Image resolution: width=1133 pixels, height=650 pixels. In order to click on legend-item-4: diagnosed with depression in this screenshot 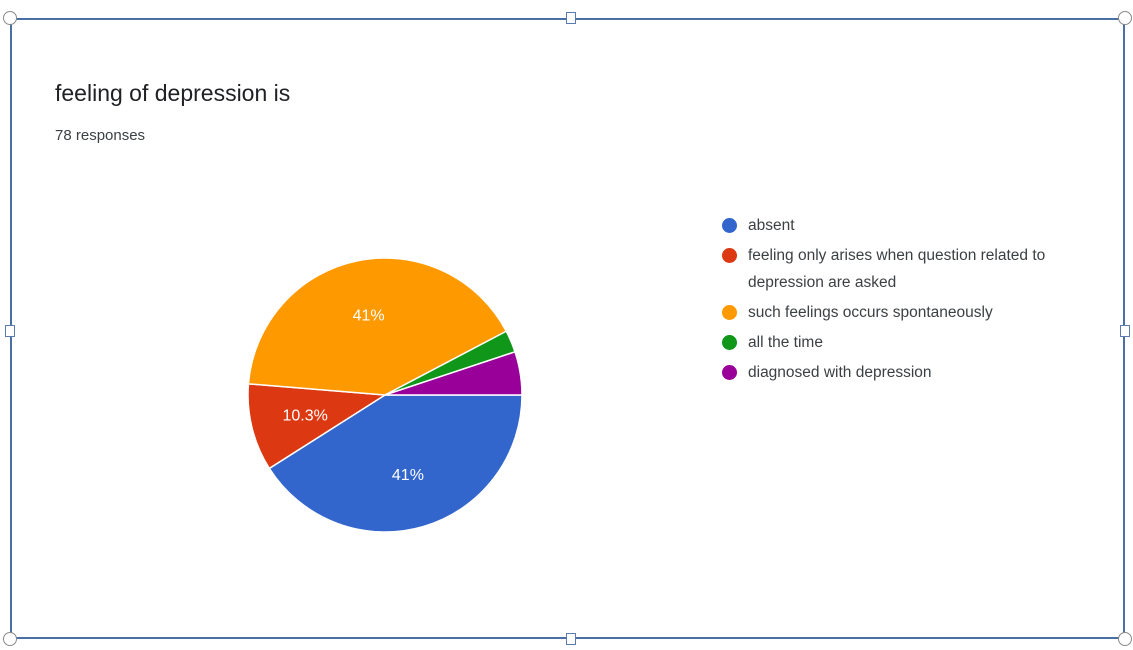, I will do `click(892, 372)`.